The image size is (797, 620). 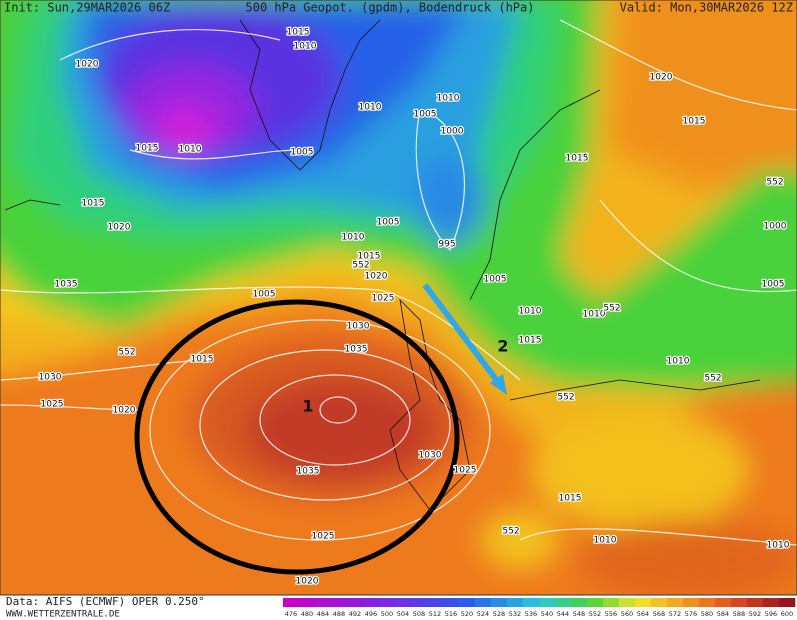 What do you see at coordinates (675, 614) in the screenshot?
I see `colorbar-label: 572` at bounding box center [675, 614].